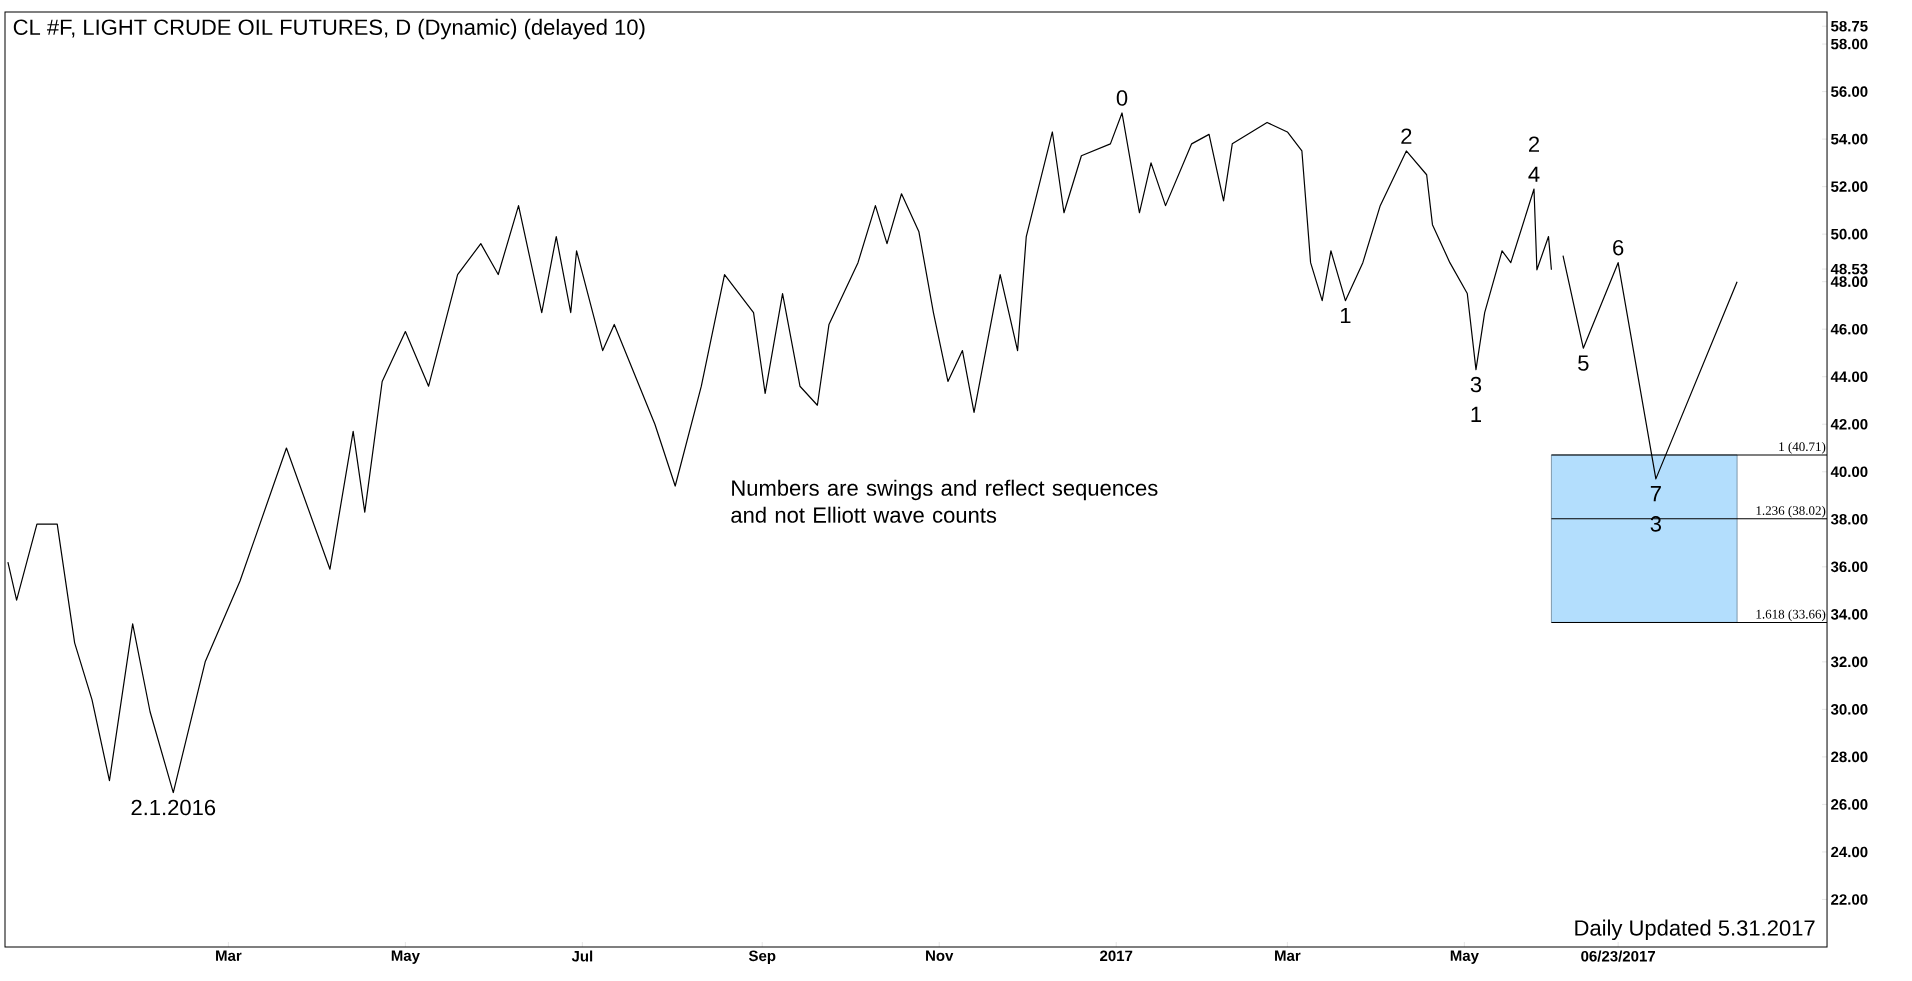 This screenshot has height=981, width=1912. What do you see at coordinates (1849, 804) in the screenshot?
I see `y-tick-label: 26.00` at bounding box center [1849, 804].